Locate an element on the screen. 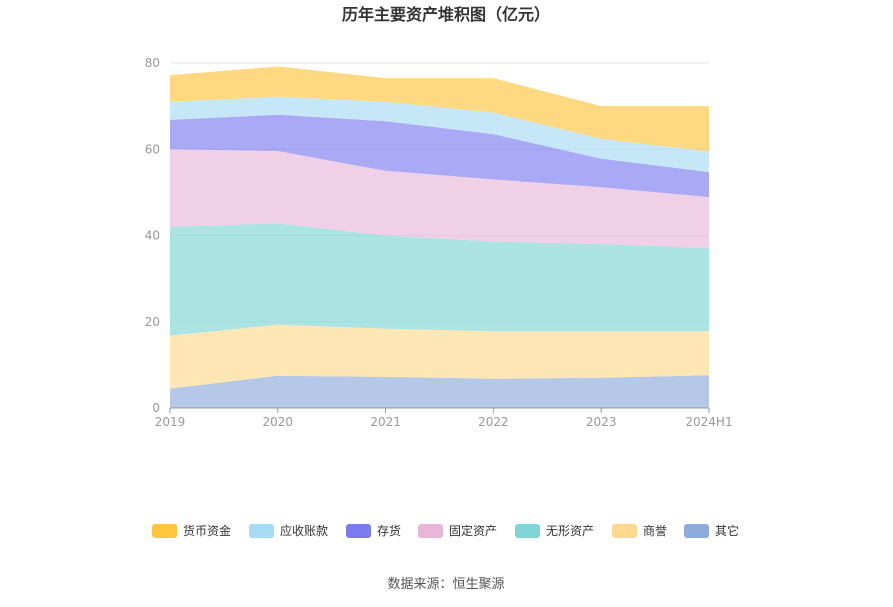 This screenshot has height=607, width=893. legend-label: 固定资产 is located at coordinates (473, 530).